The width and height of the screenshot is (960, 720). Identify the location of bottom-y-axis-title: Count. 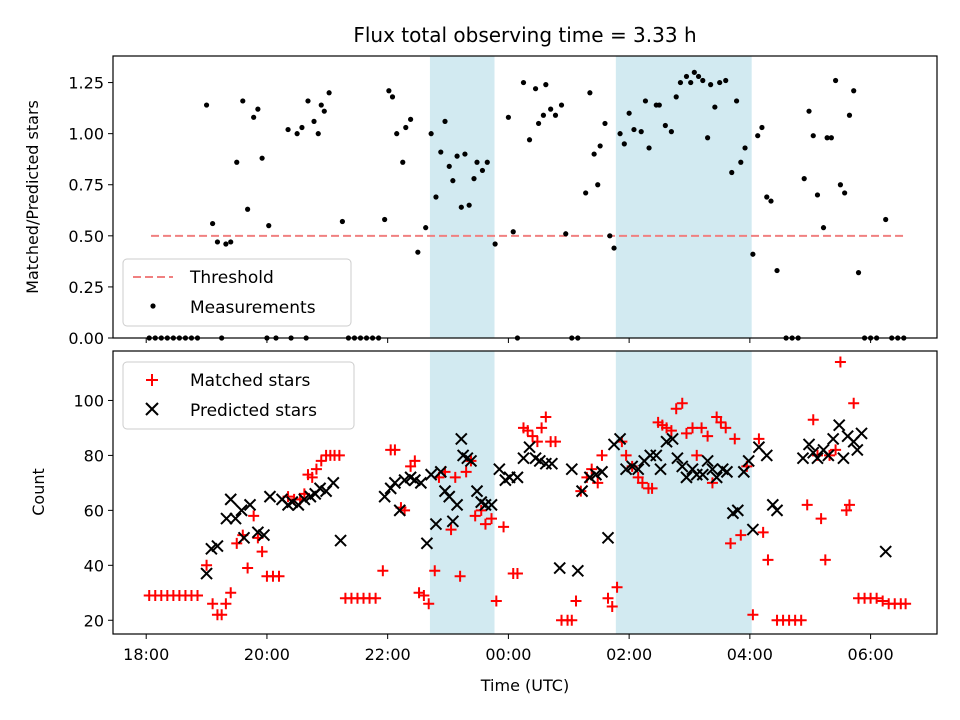
(38, 492).